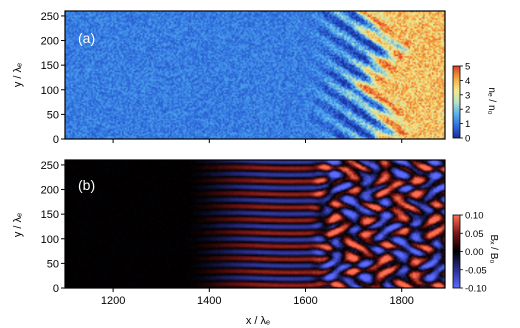  I want to click on colorbar-tick-label: 0.10, so click(474, 216).